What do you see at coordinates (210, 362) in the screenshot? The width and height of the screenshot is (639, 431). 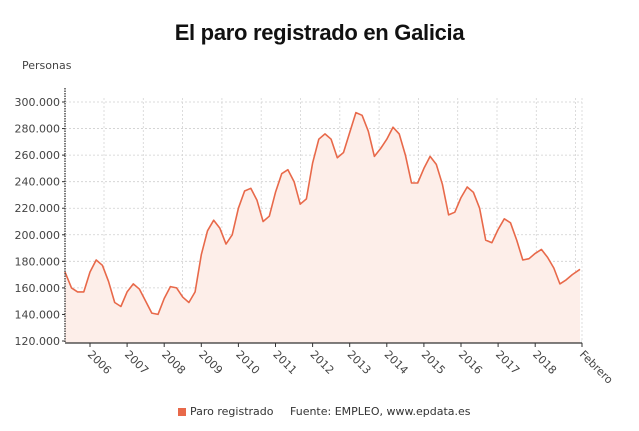 I see `x-tick-label: 2009` at bounding box center [210, 362].